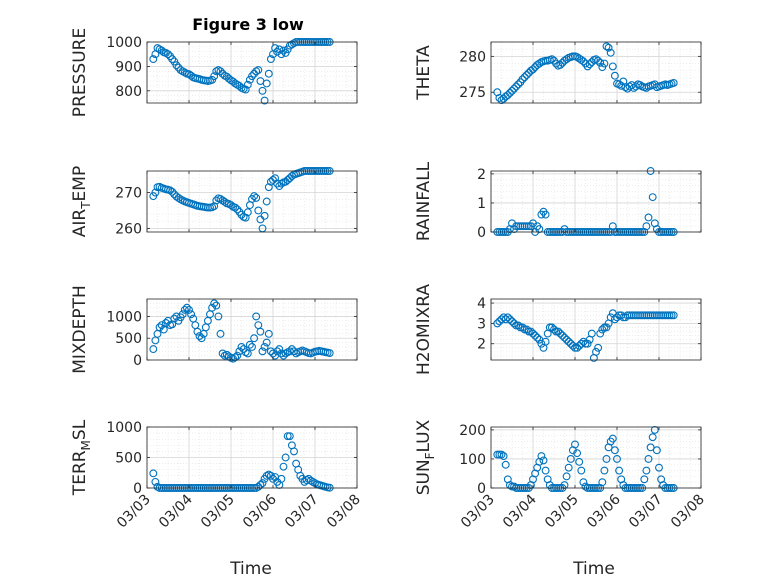 This screenshot has width=778, height=583. Describe the element at coordinates (585, 73) in the screenshot. I see `series-theta` at that location.